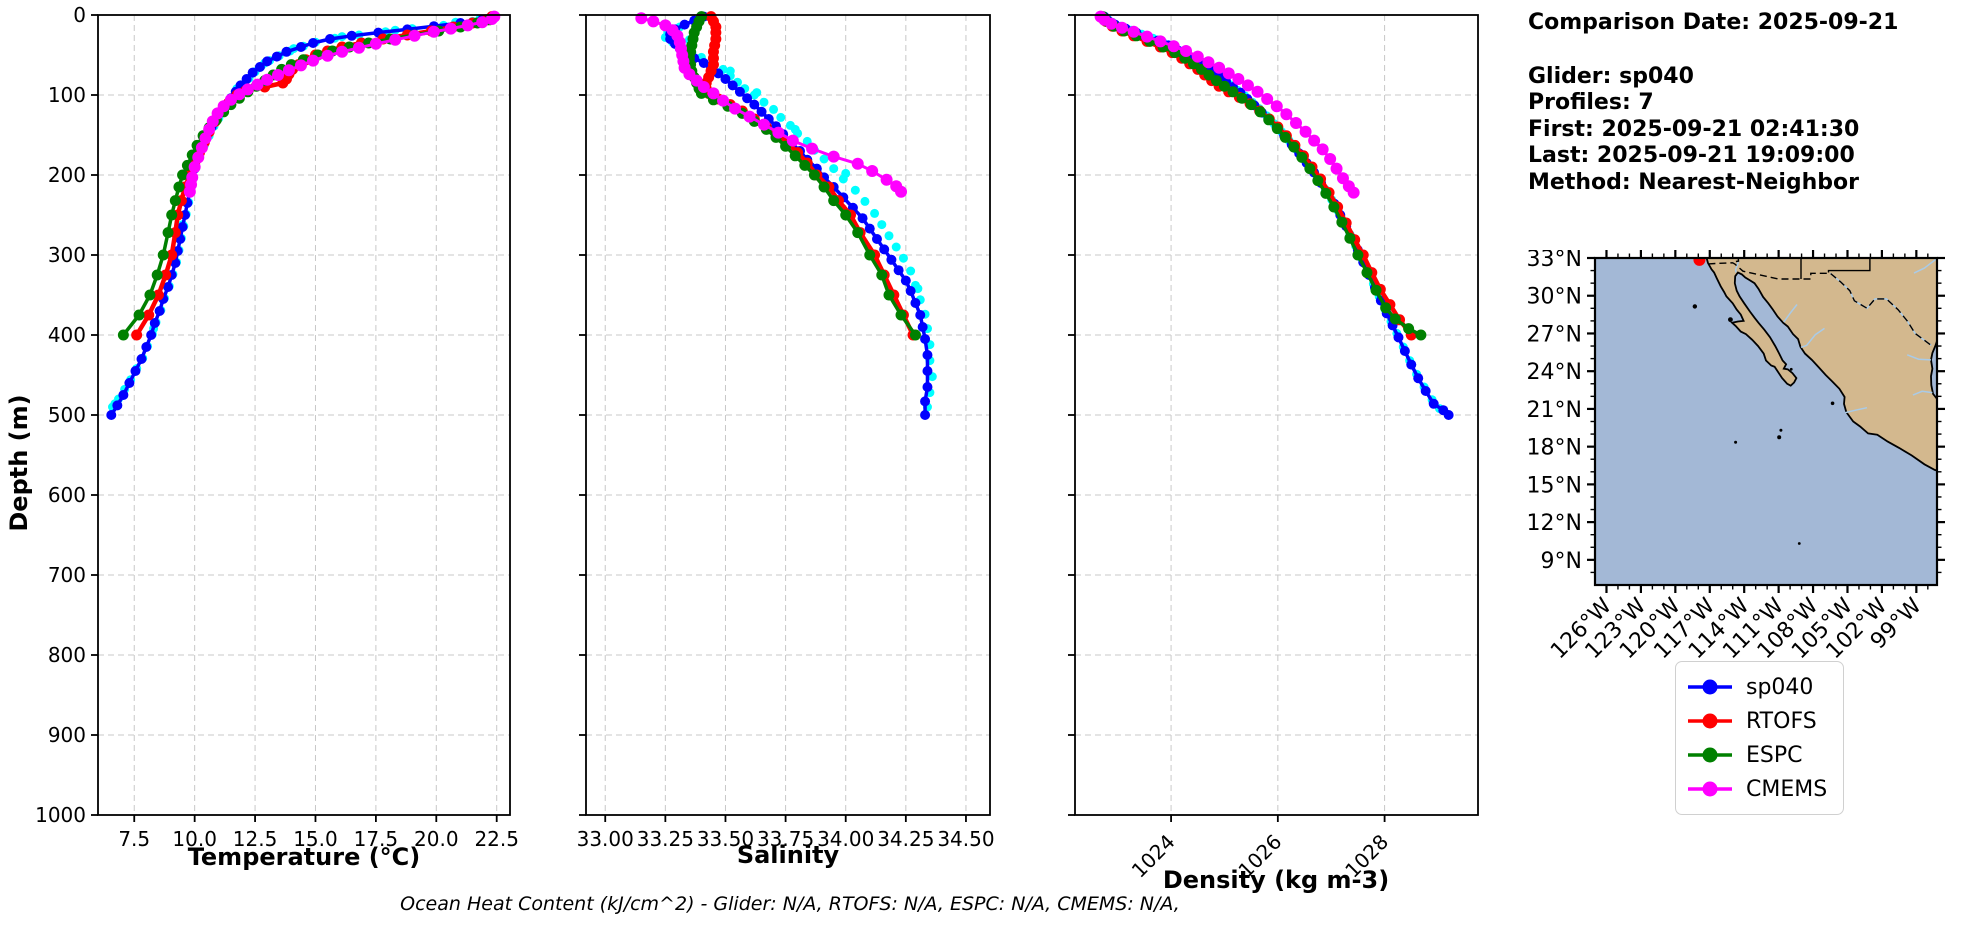 The image size is (1978, 934). Describe the element at coordinates (67, 415) in the screenshot. I see `depth-tick-label: 500` at that location.